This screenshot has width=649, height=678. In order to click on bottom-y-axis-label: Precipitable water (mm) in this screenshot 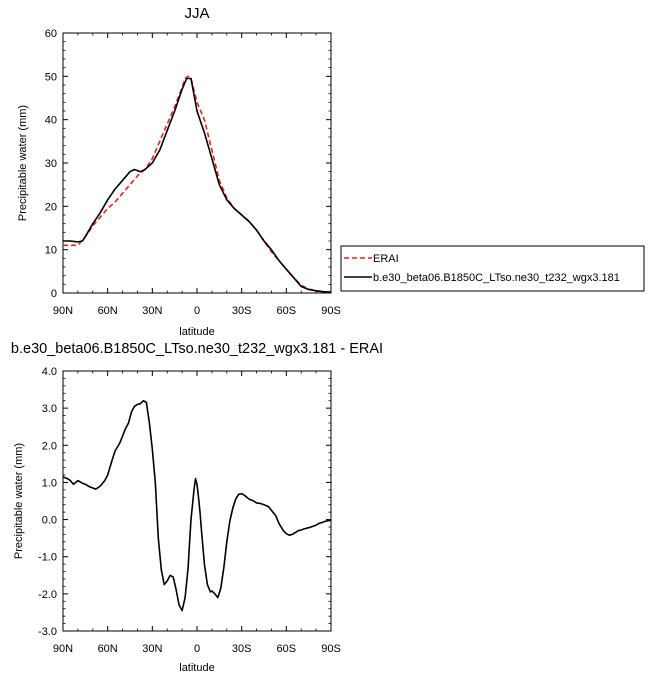, I will do `click(19, 501)`.